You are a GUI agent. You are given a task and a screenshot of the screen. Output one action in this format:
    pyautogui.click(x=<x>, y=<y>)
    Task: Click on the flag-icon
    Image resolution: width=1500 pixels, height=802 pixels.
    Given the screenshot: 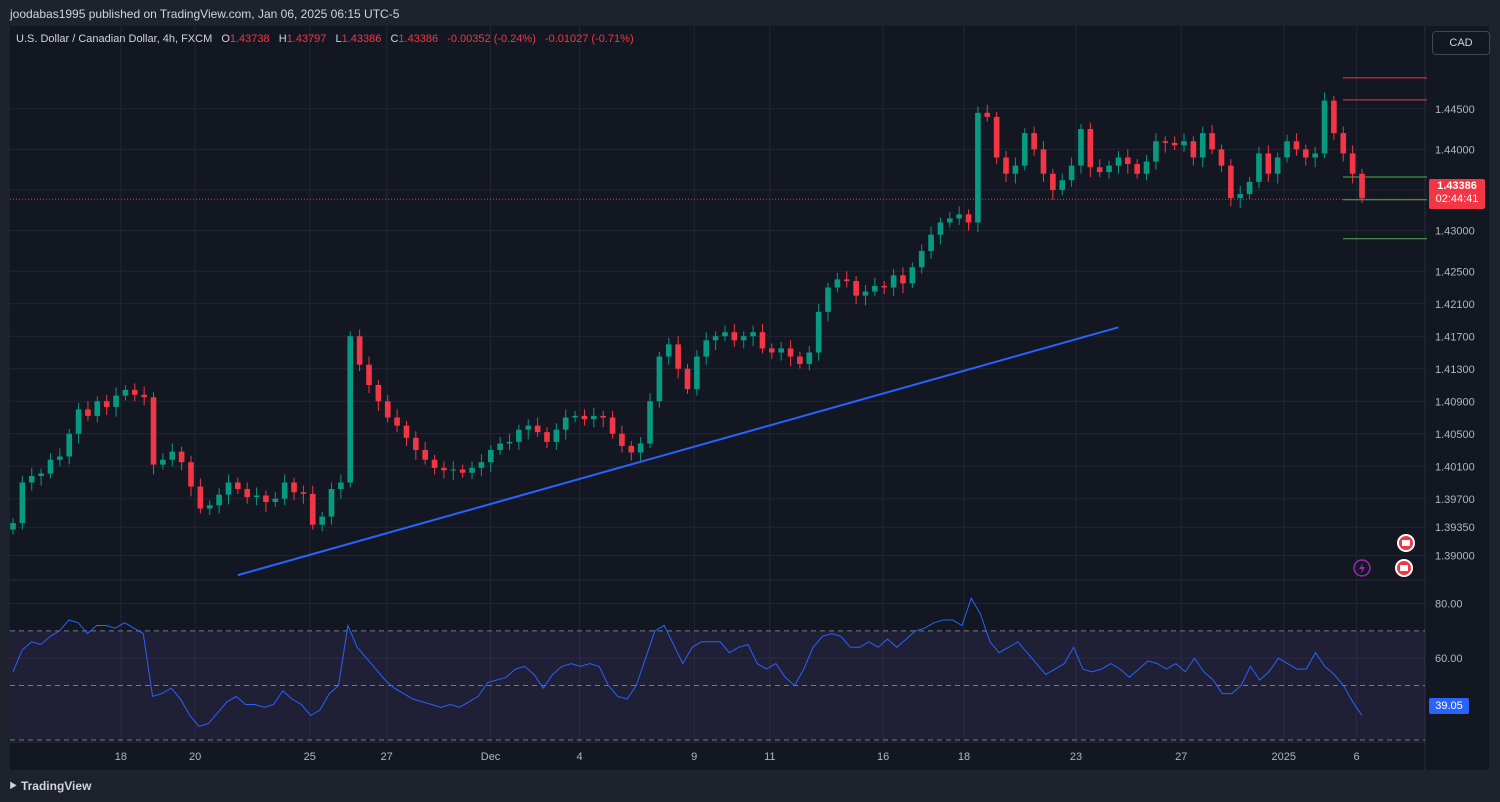 What is the action you would take?
    pyautogui.click(x=1405, y=555)
    